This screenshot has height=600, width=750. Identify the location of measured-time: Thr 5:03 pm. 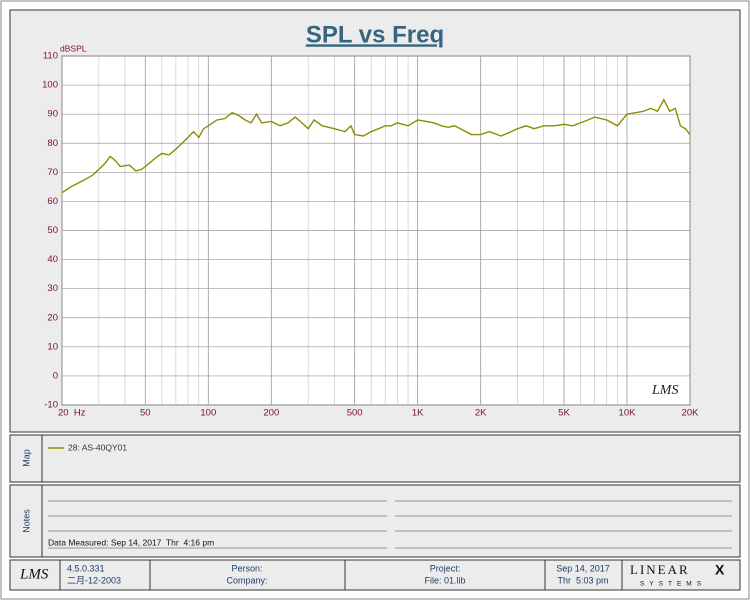
(582, 580).